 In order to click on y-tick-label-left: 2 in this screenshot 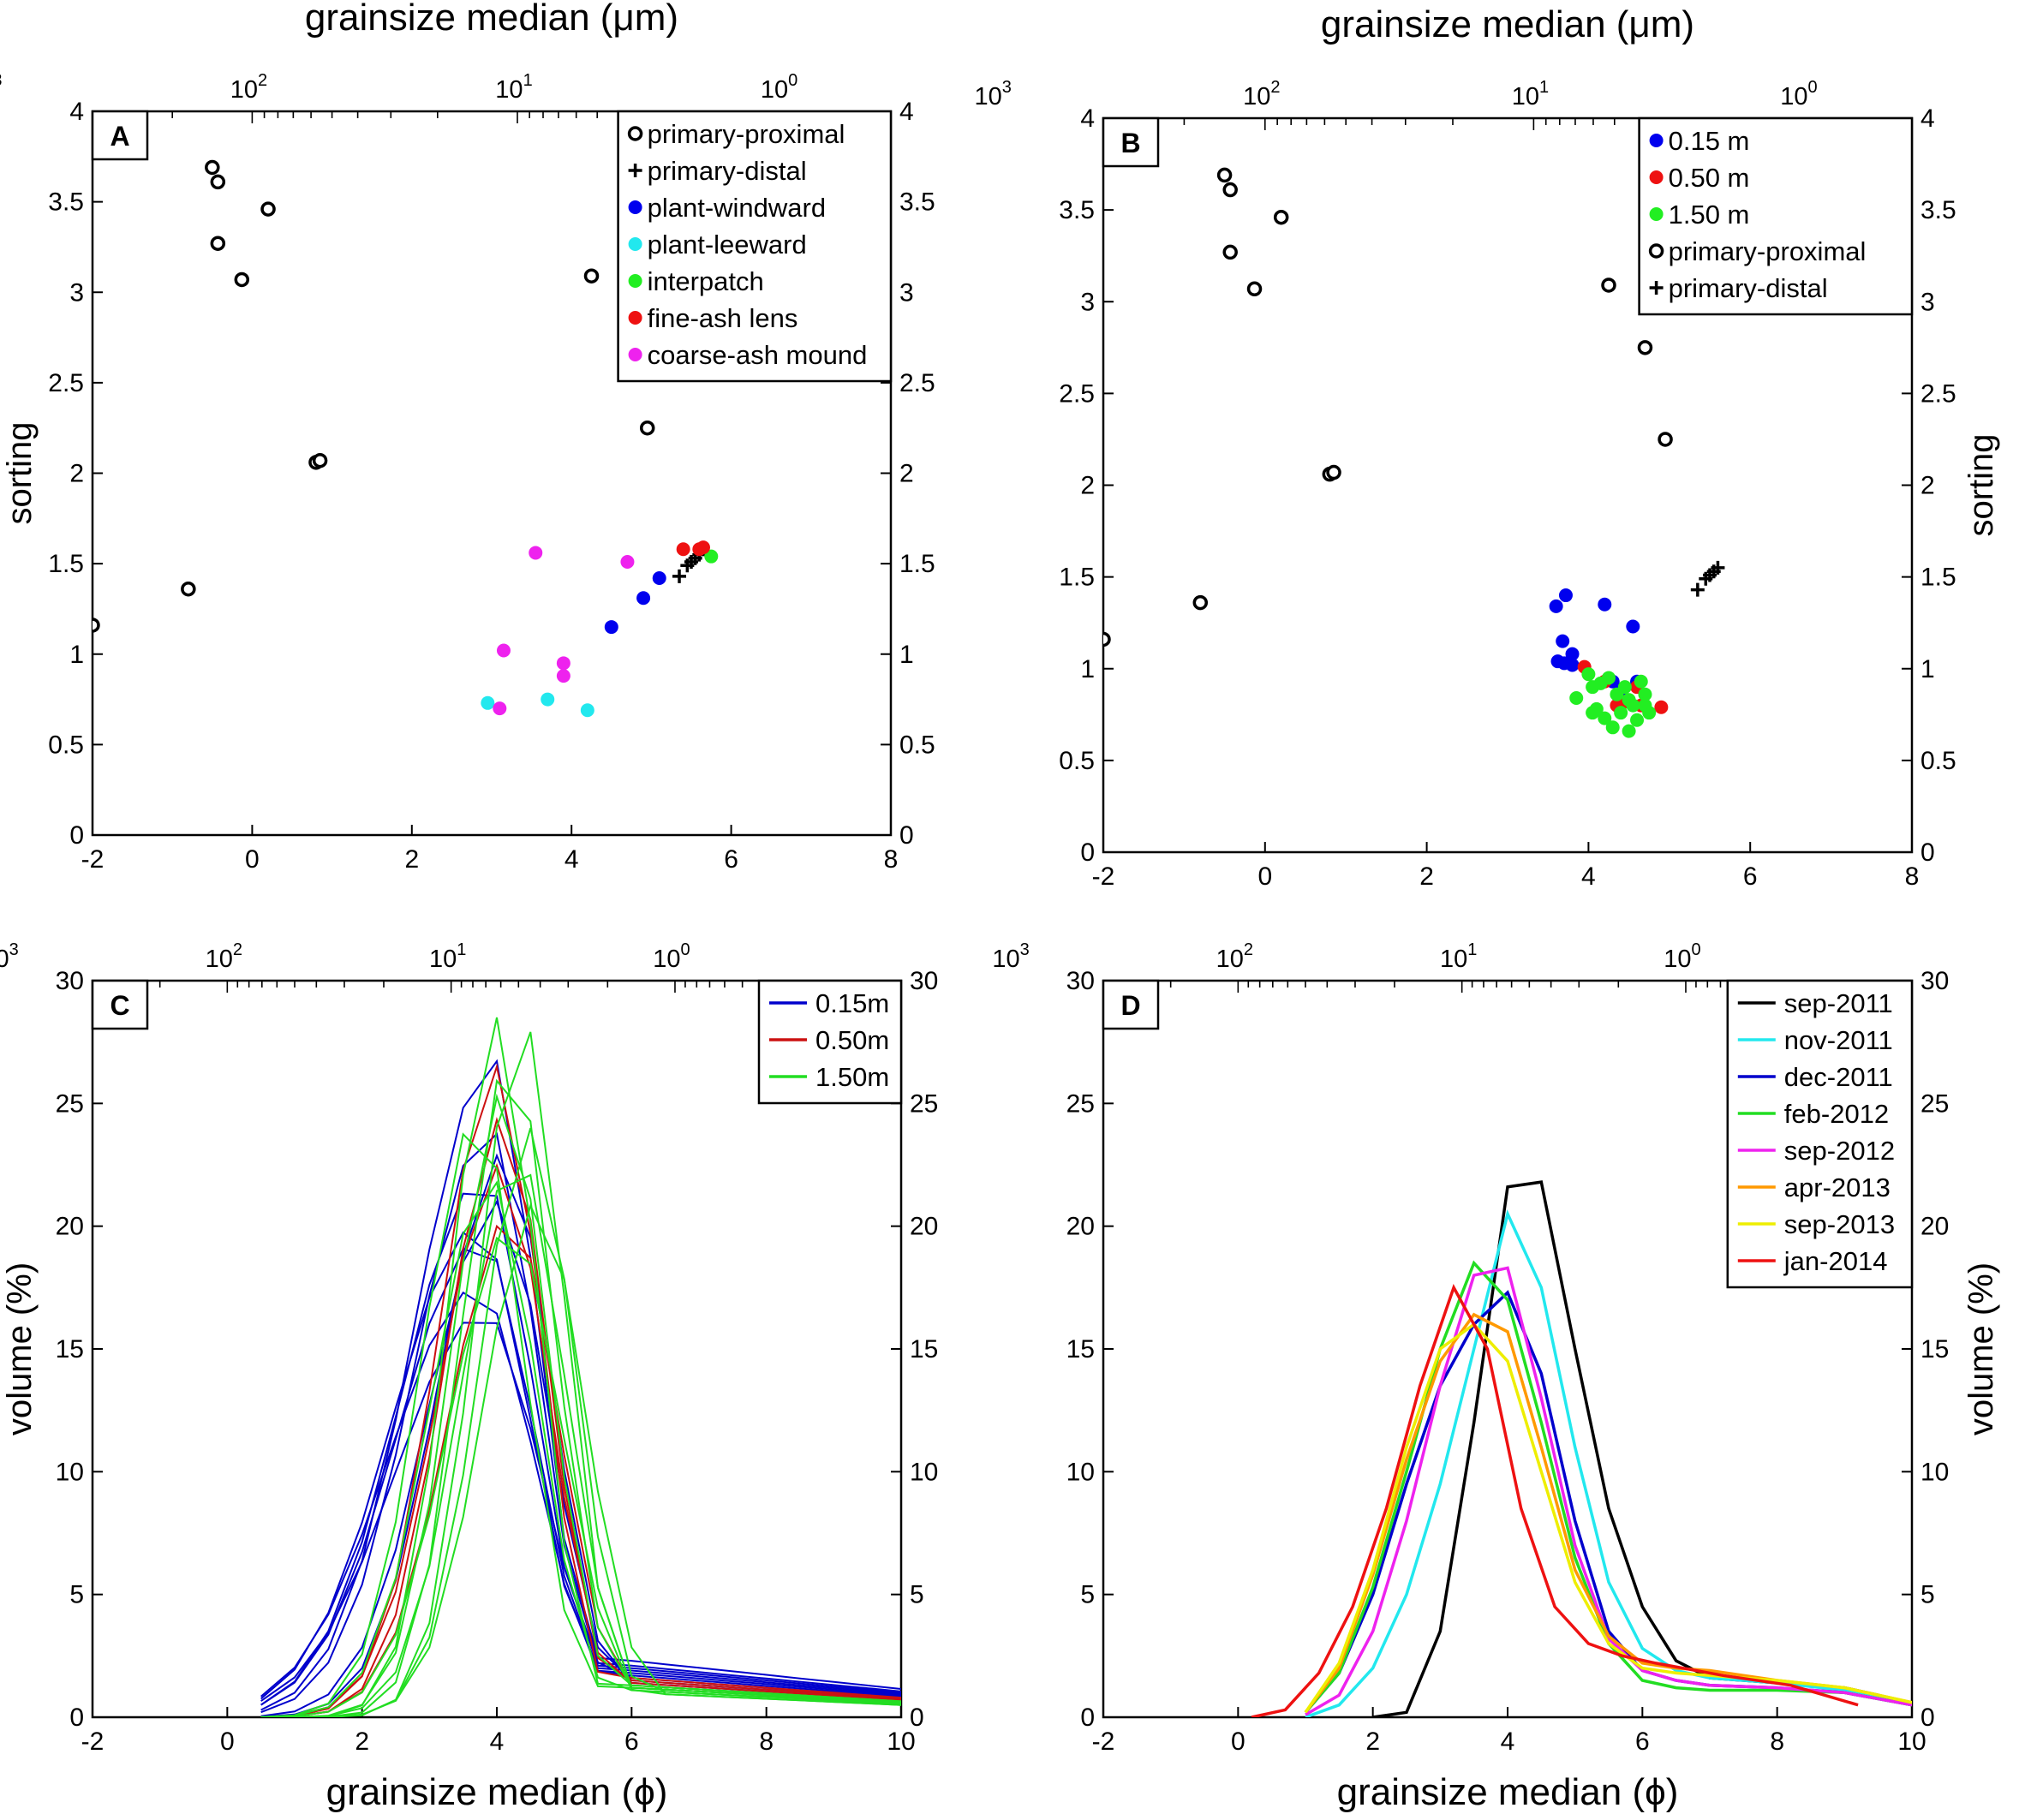, I will do `click(76, 474)`.